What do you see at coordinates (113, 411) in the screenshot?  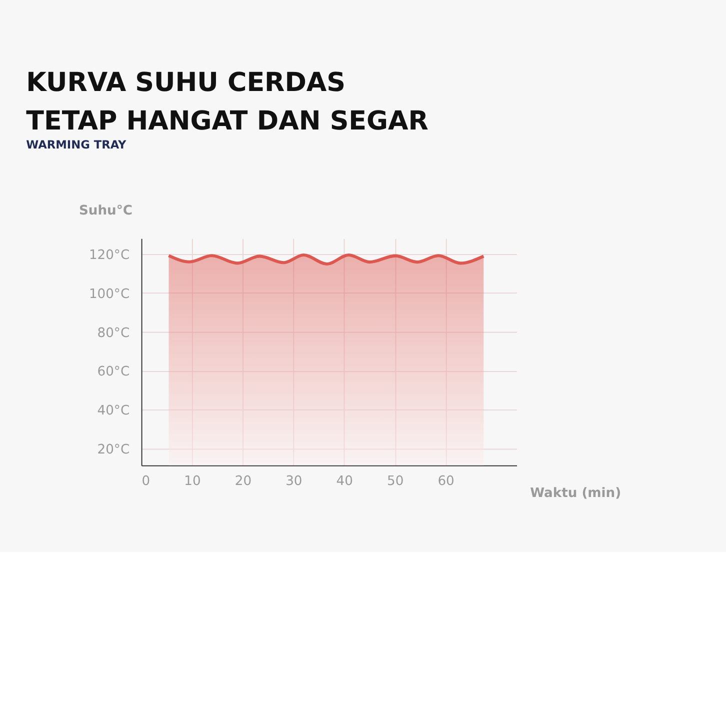 I see `y-tick-label: 40°C` at bounding box center [113, 411].